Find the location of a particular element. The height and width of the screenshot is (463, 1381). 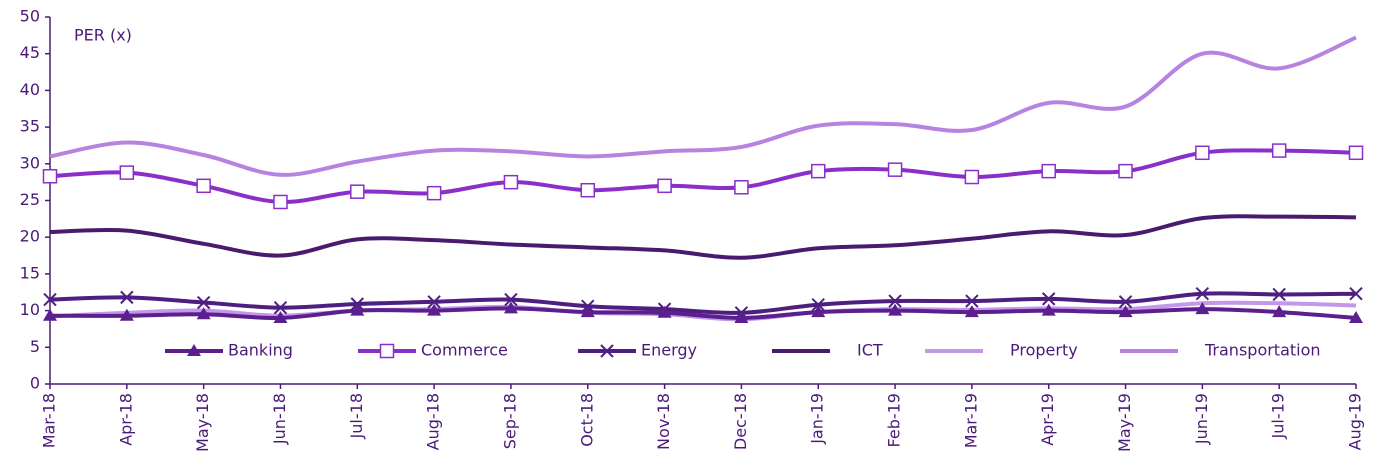

x-tick-label: Dec-18 is located at coordinates (740, 421).